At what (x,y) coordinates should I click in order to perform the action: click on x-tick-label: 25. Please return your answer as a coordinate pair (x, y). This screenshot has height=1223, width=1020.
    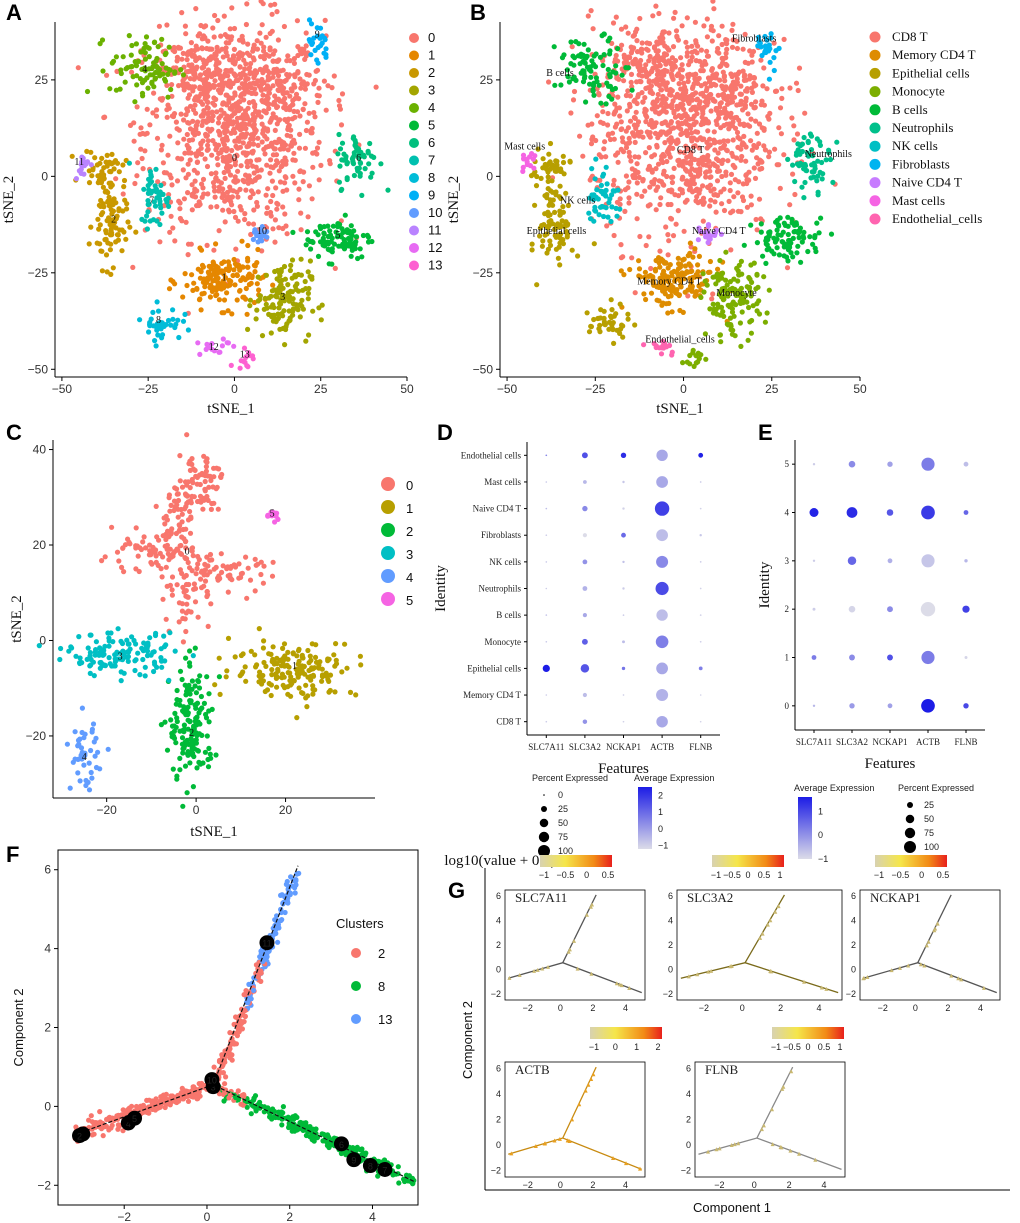
    Looking at the image, I should click on (772, 389).